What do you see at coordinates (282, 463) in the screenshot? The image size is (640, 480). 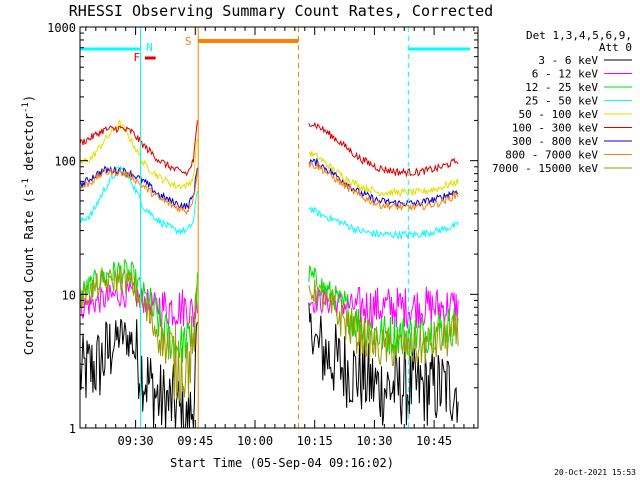 I see `x-axis-label: Start Time (05-Sep-04 09:16:02)` at bounding box center [282, 463].